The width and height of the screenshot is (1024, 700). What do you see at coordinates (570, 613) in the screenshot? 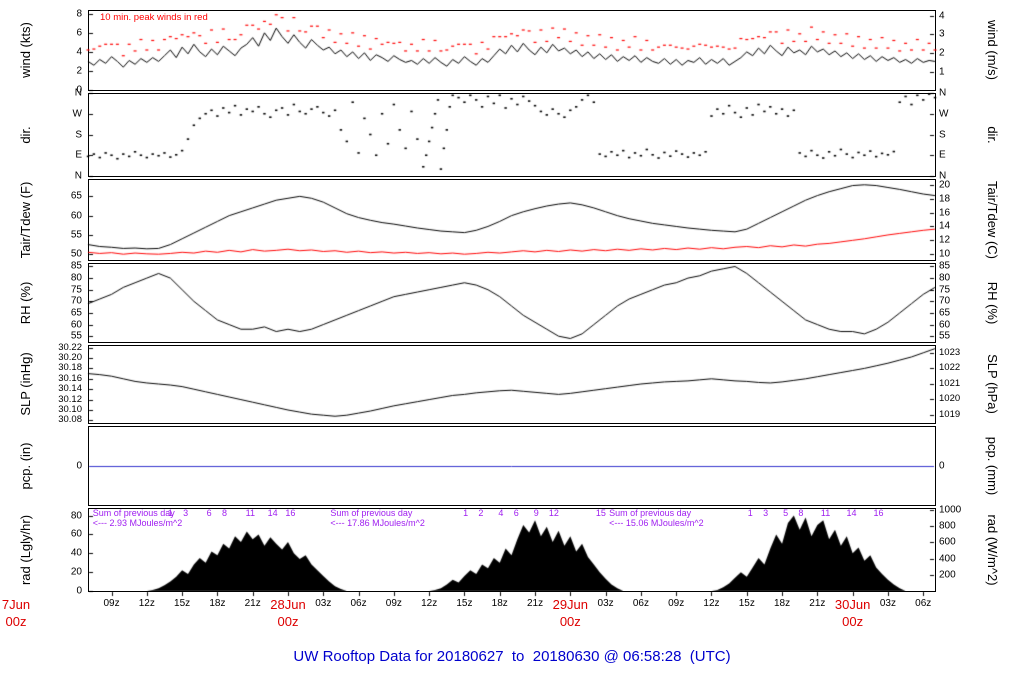
I see `date-label-29jun: 29Jun 00z` at bounding box center [570, 613].